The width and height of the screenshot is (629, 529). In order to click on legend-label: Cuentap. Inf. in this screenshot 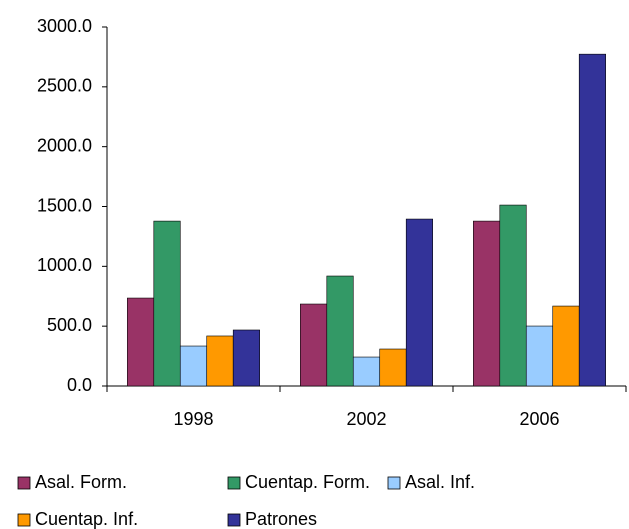, I will do `click(86, 519)`.